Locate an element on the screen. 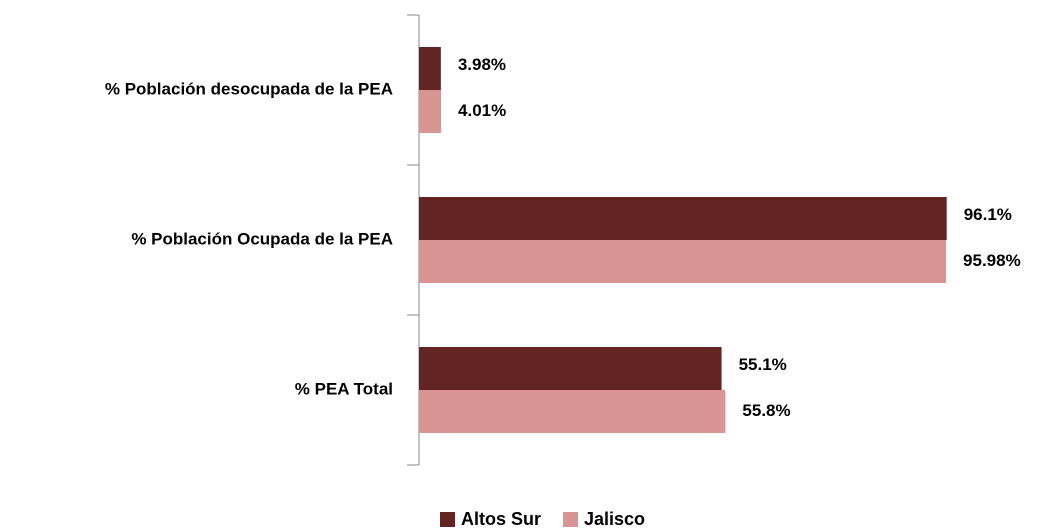 Image resolution: width=1047 pixels, height=529 pixels. legend-label: Jalisco is located at coordinates (614, 519).